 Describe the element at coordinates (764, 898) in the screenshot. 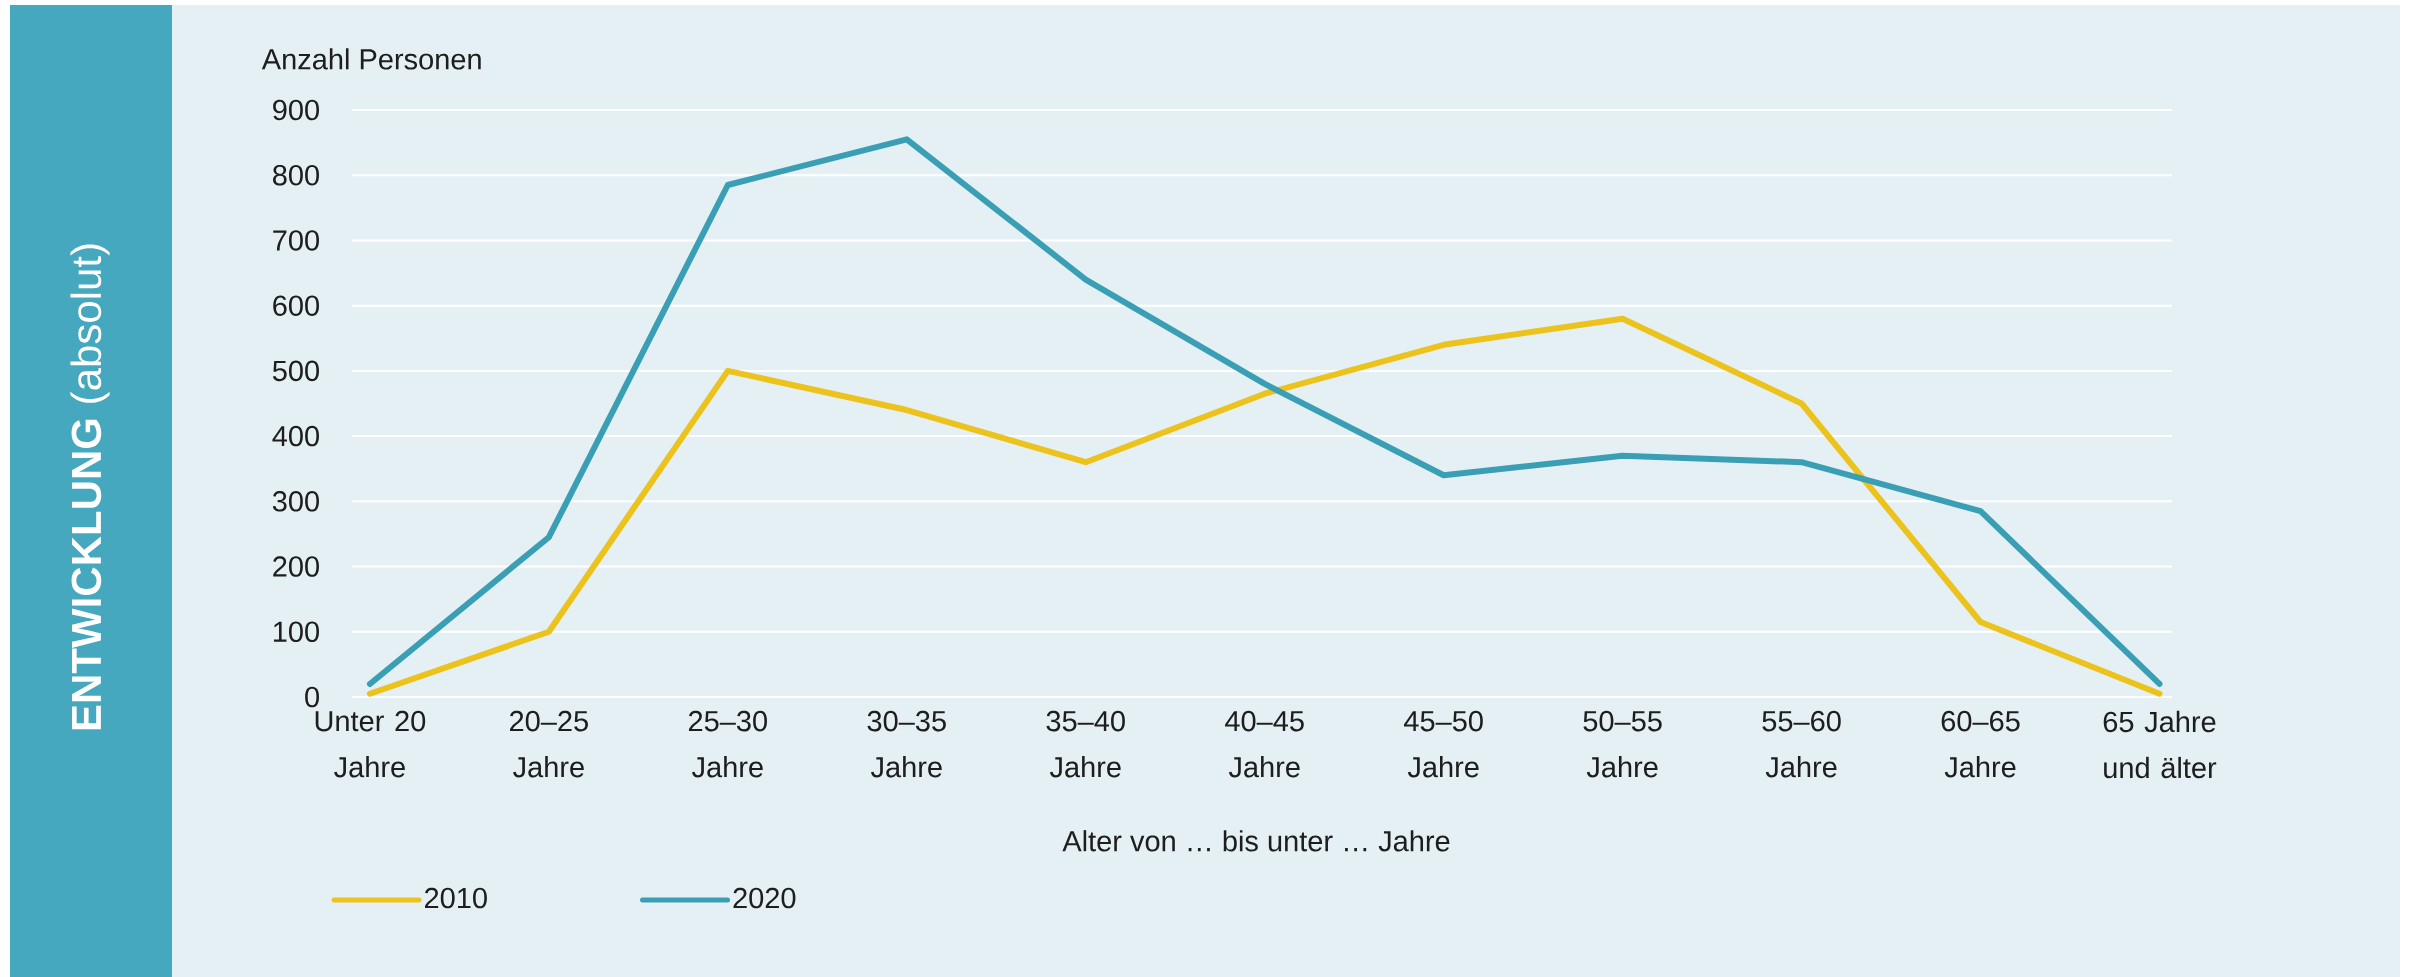

I see `legend-label: 2020` at that location.